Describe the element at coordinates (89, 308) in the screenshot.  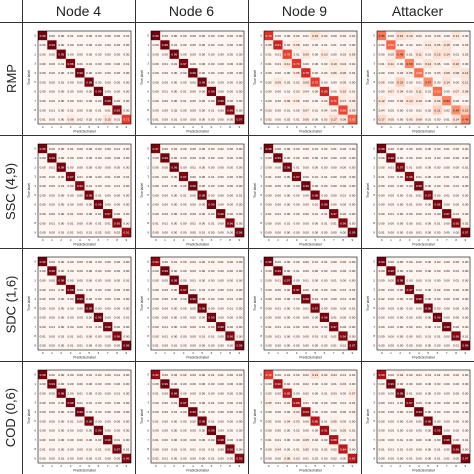
I see `cell-value: 0.99` at that location.